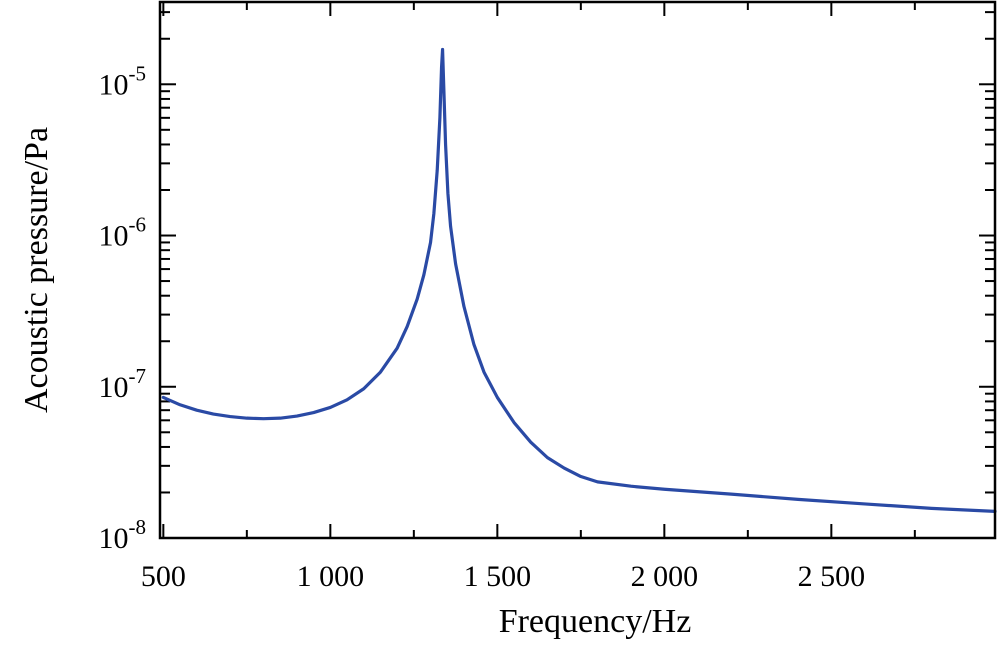 Image resolution: width=1000 pixels, height=645 pixels. Describe the element at coordinates (123, 233) in the screenshot. I see `y-tick-label: 10⁻⁶` at that location.